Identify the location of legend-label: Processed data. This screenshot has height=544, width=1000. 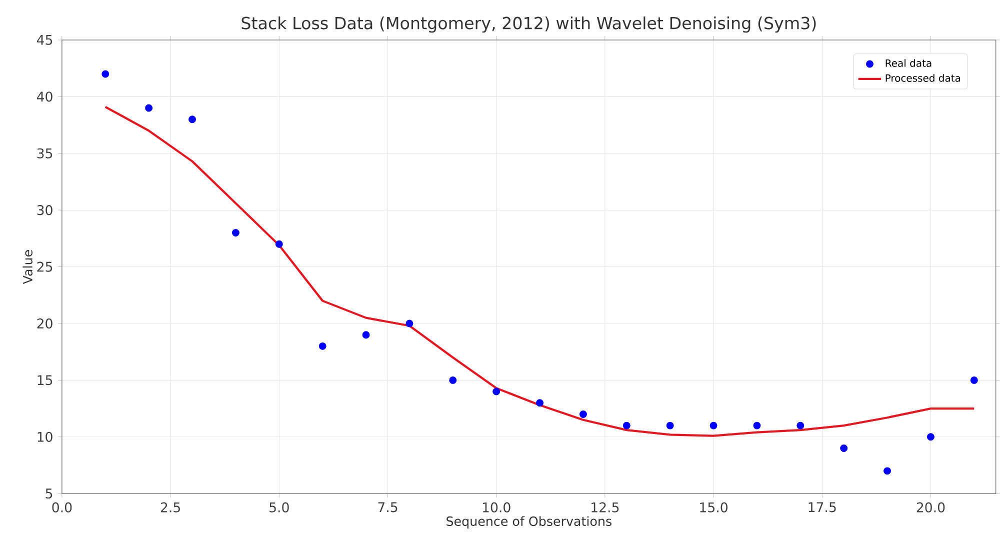
(923, 78).